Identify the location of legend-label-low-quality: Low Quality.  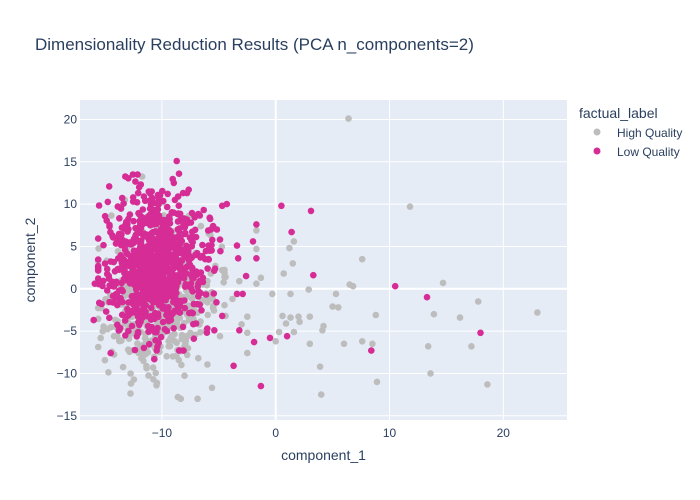
(648, 152).